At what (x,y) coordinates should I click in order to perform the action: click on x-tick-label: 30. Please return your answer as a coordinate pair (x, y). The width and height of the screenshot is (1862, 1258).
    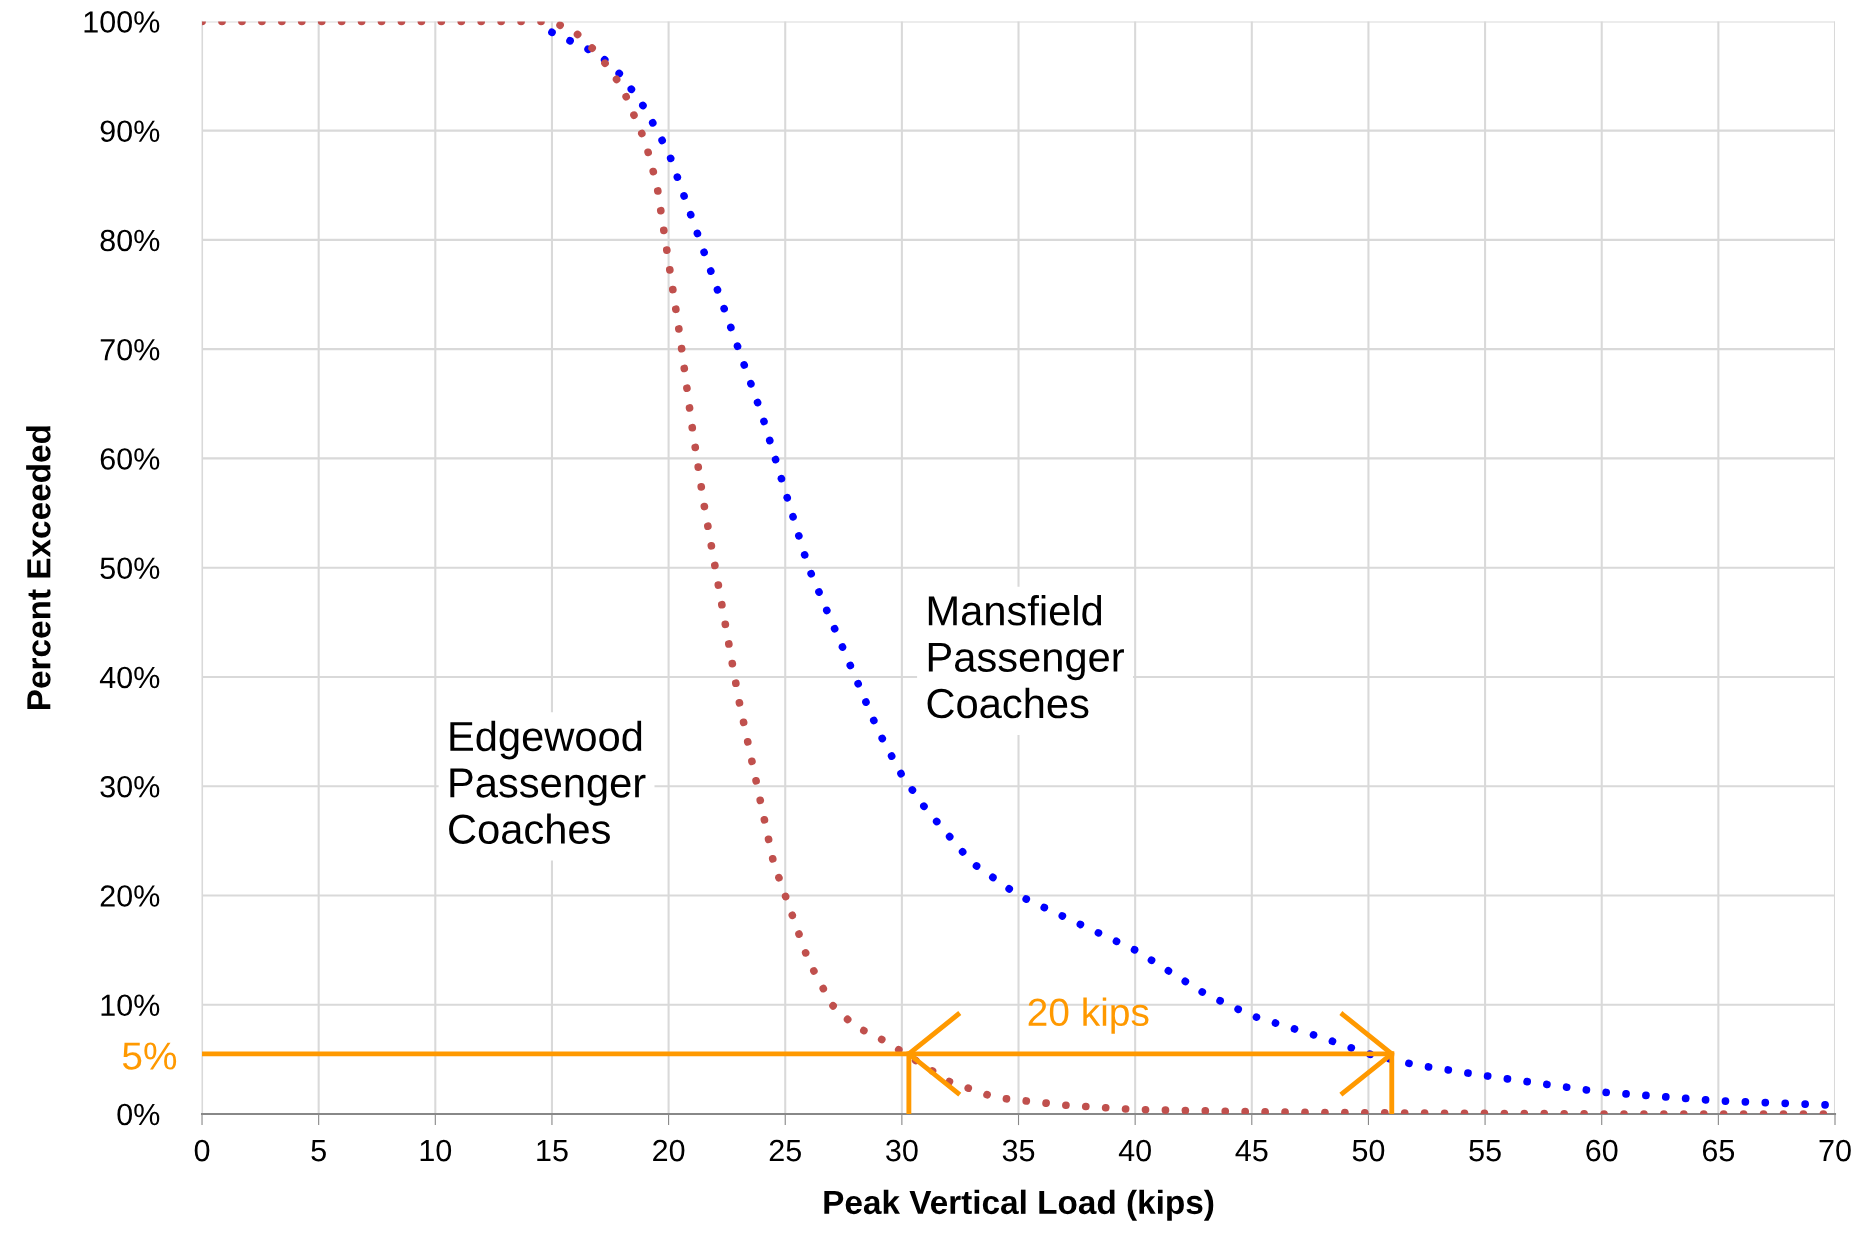
    Looking at the image, I should click on (902, 1150).